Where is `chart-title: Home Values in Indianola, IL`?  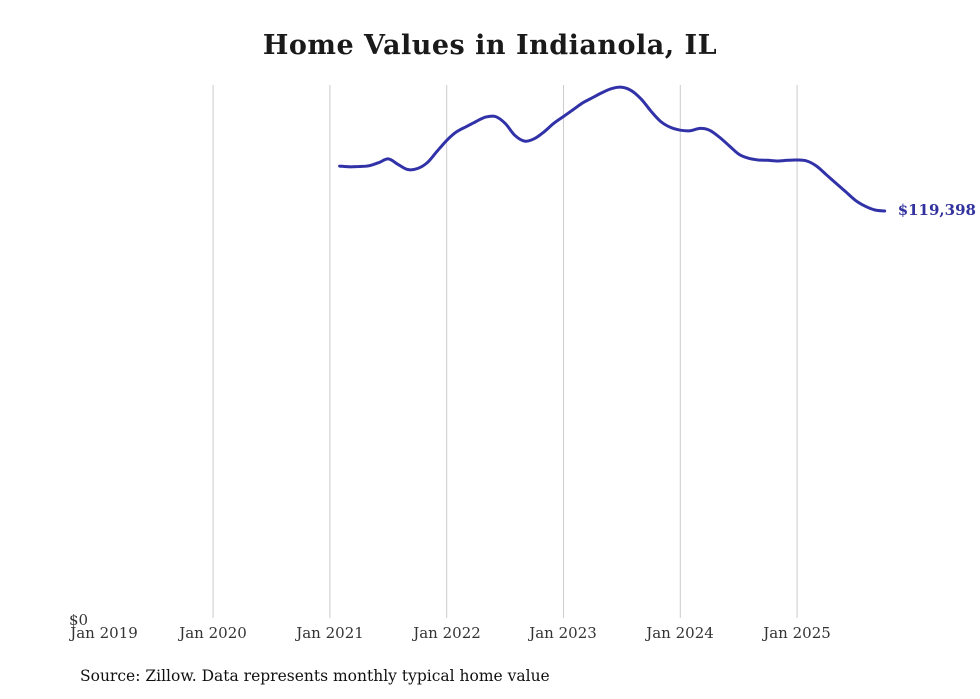 chart-title: Home Values in Indianola, IL is located at coordinates (490, 45).